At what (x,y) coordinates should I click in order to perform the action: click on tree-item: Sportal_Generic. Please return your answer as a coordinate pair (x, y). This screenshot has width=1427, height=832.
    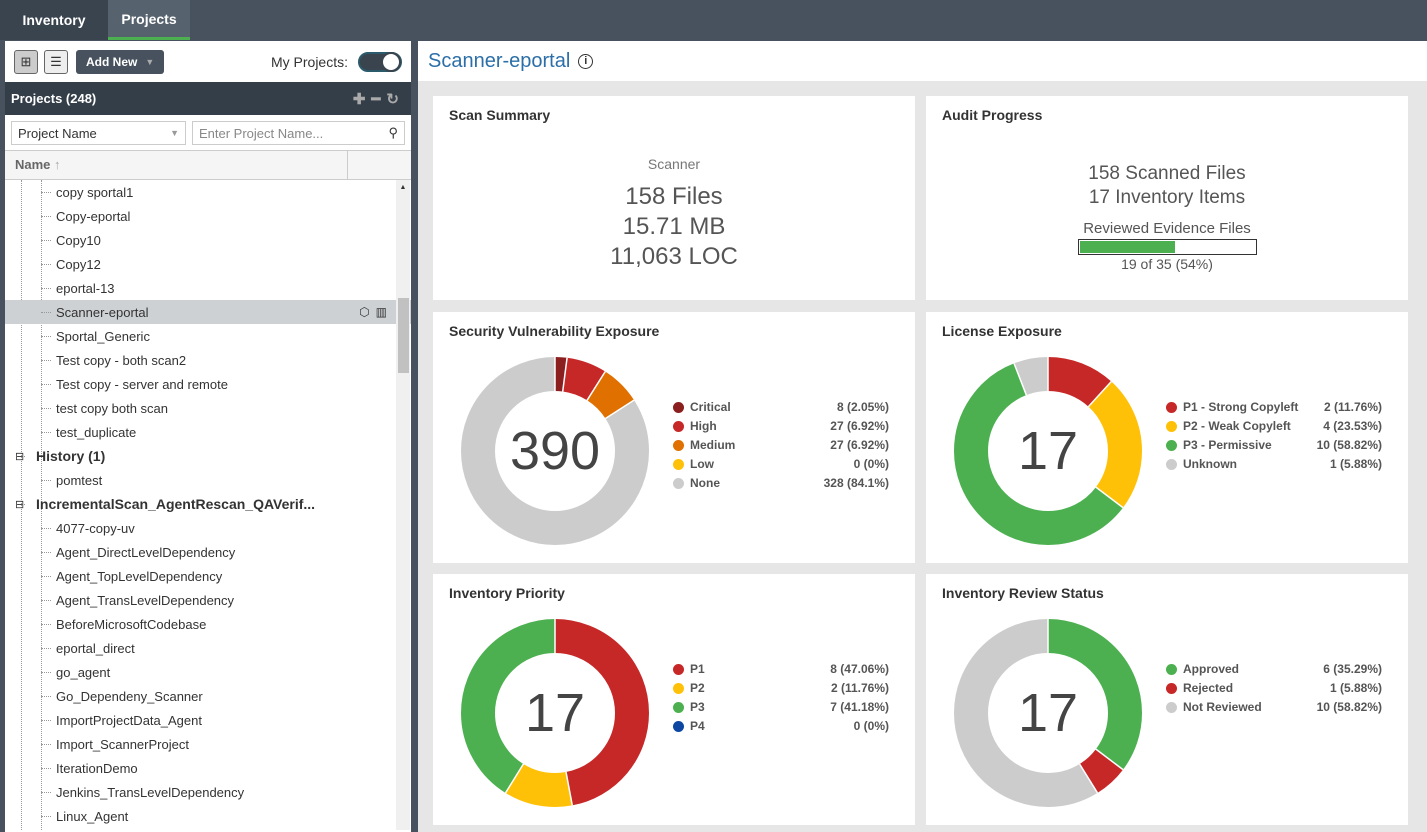
    Looking at the image, I should click on (208, 336).